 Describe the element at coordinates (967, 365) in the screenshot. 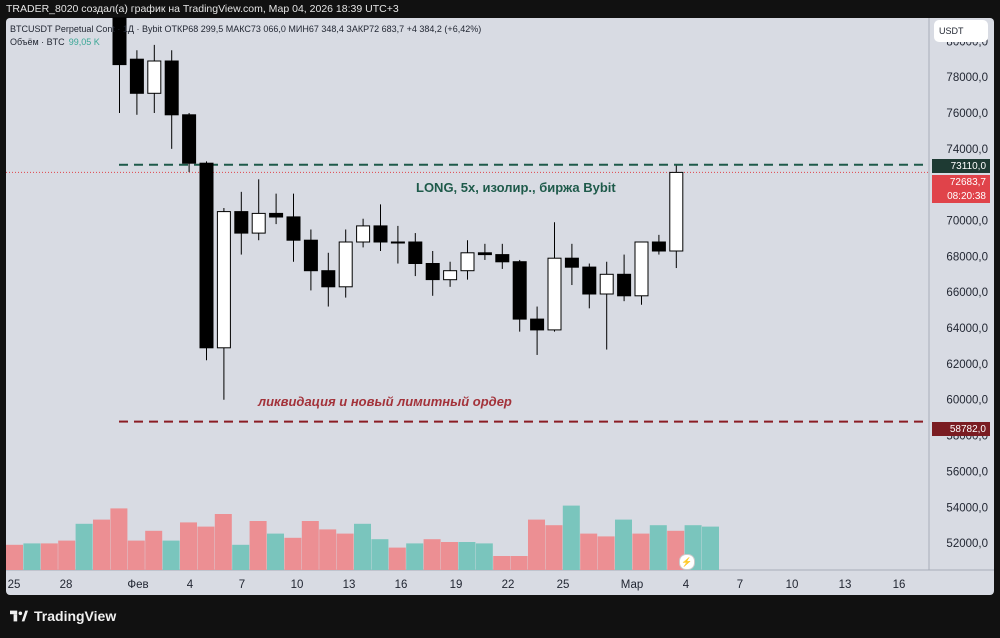

I see `price-tick-label: 62000,0` at that location.